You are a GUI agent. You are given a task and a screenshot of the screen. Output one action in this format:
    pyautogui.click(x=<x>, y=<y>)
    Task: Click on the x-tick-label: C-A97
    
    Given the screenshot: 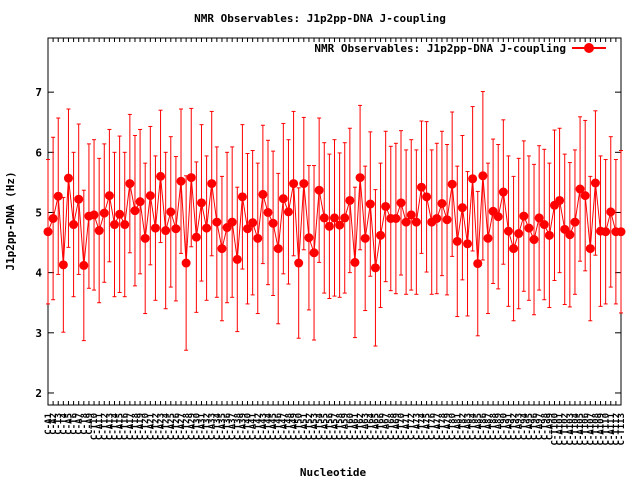 What is the action you would take?
    pyautogui.click(x=540, y=426)
    